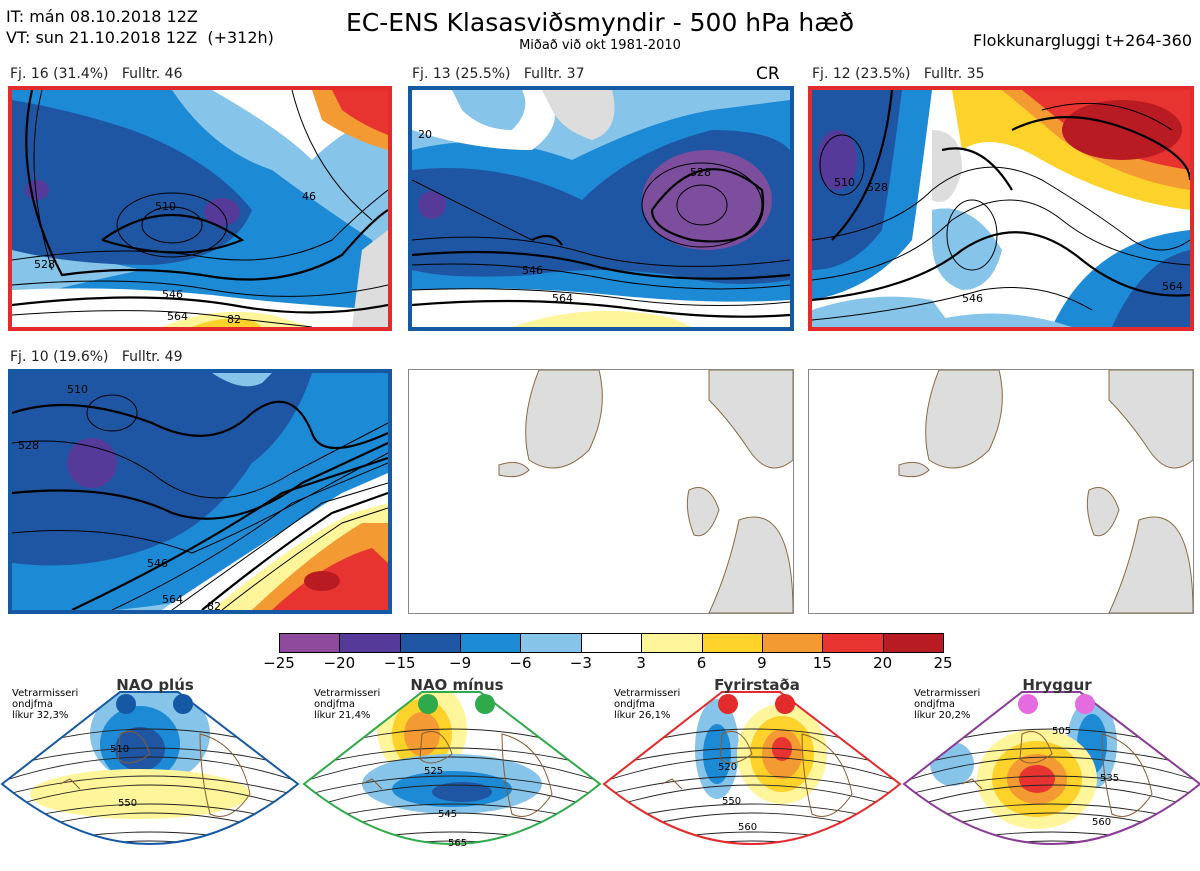  Describe the element at coordinates (433, 771) in the screenshot. I see `regime-contour-label: 525` at that location.